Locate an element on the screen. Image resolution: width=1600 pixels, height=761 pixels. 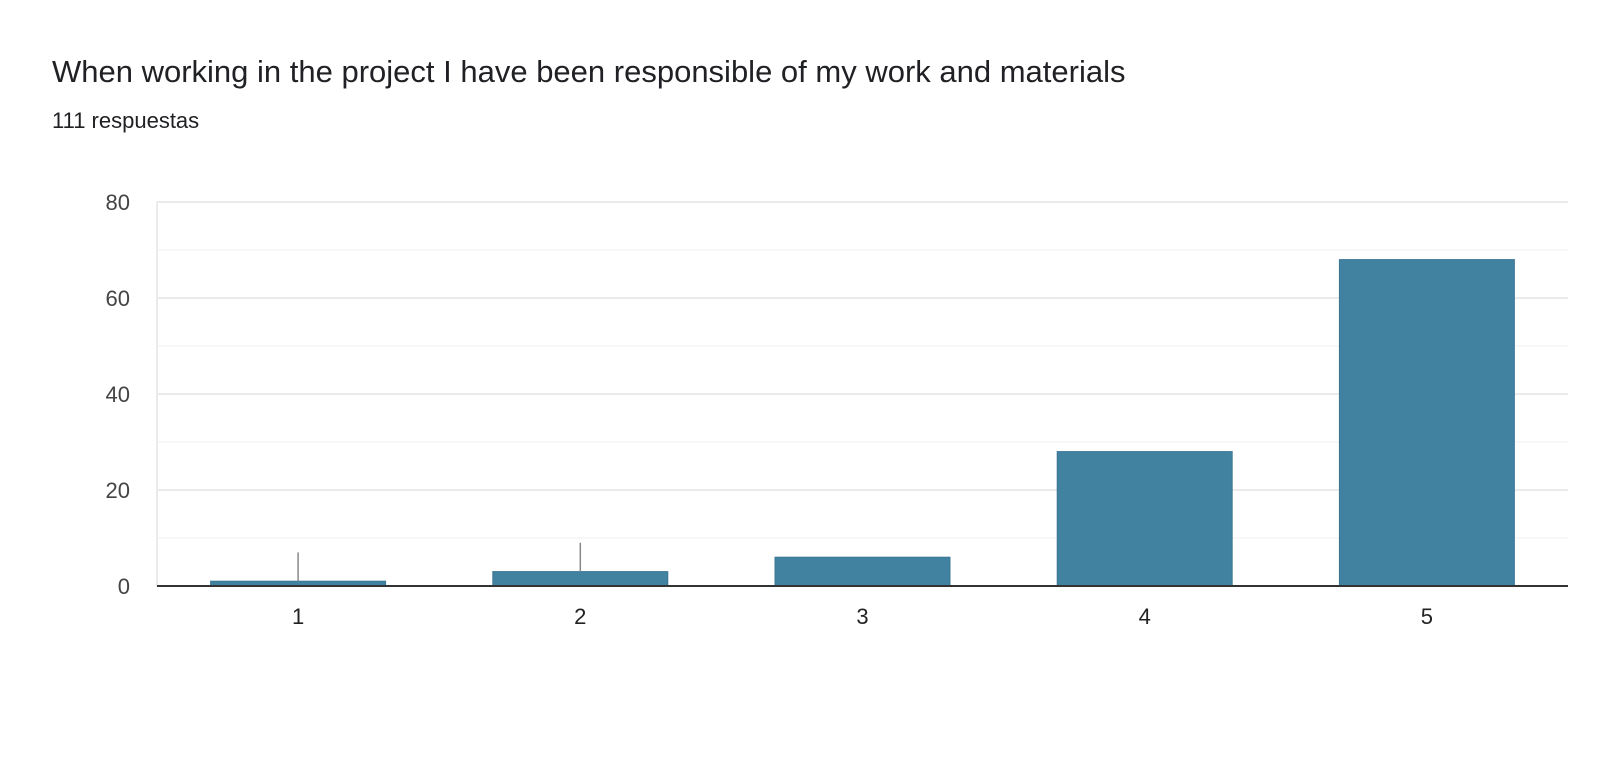
y-tick-labels: 0 20 40 60 80 is located at coordinates (118, 394).